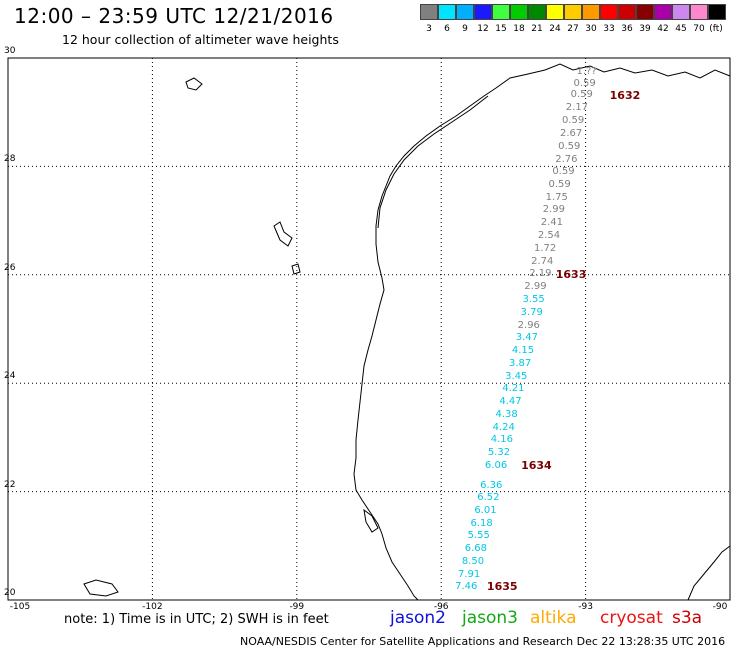 The image size is (740, 650). Describe the element at coordinates (20, 607) in the screenshot. I see `lon-label: -105` at that location.